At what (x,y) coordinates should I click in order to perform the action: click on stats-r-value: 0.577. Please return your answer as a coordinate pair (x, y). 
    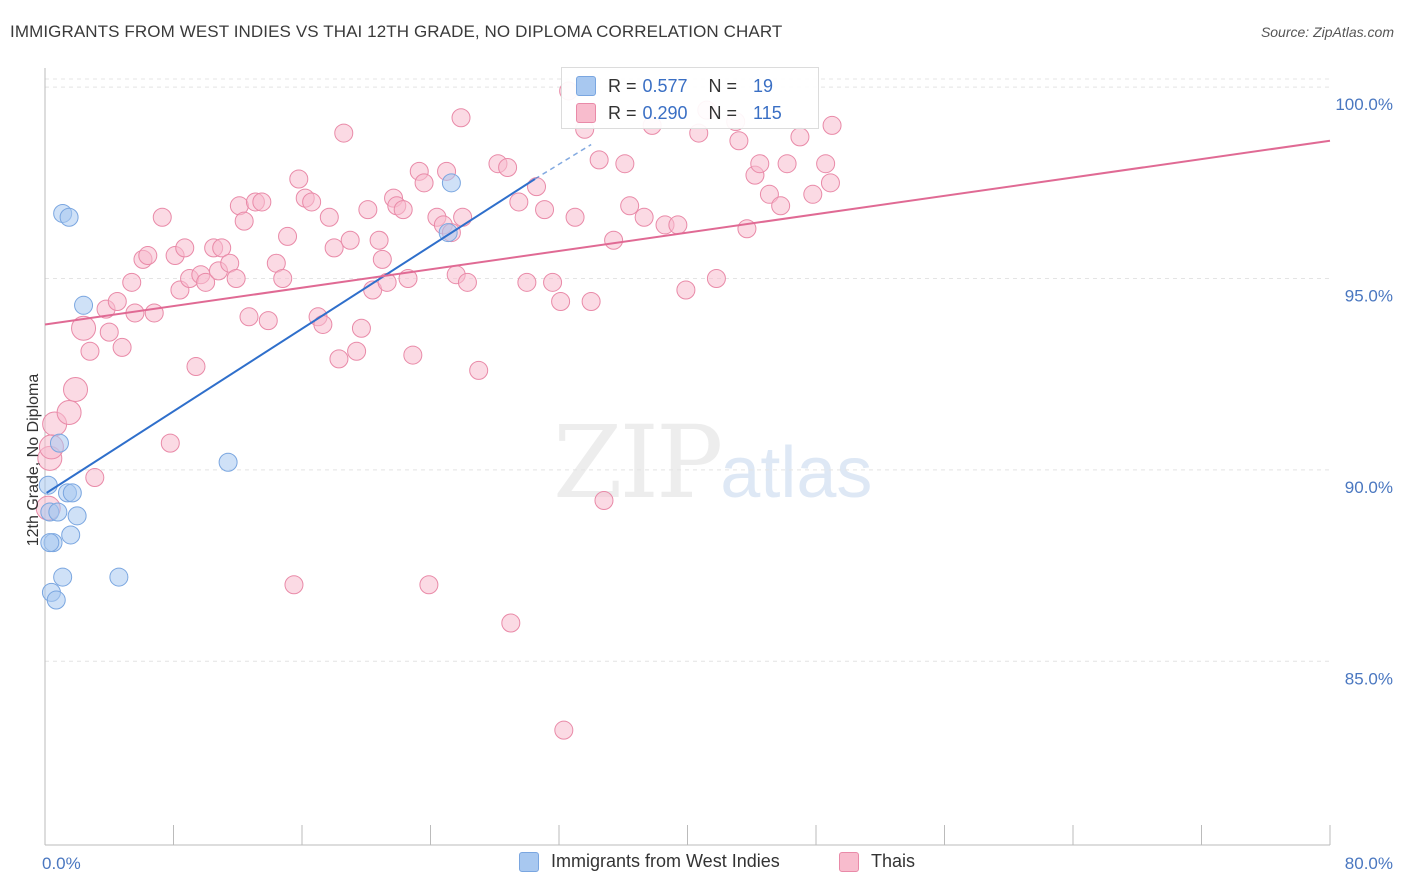
    Looking at the image, I should click on (665, 85).